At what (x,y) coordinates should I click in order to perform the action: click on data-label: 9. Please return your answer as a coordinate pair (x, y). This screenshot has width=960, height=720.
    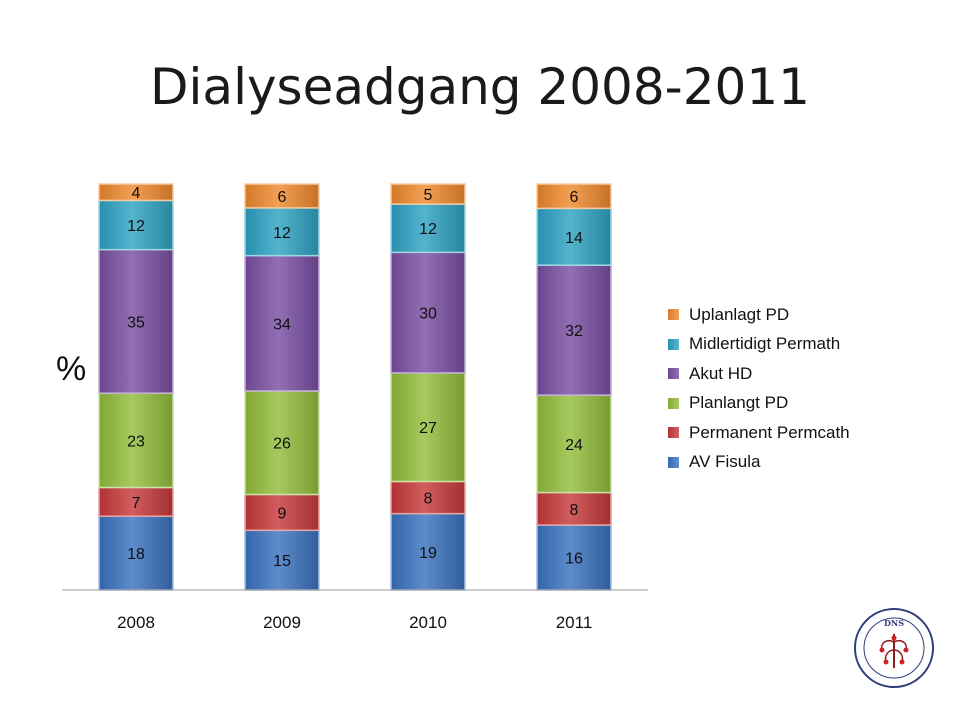
    Looking at the image, I should click on (282, 513).